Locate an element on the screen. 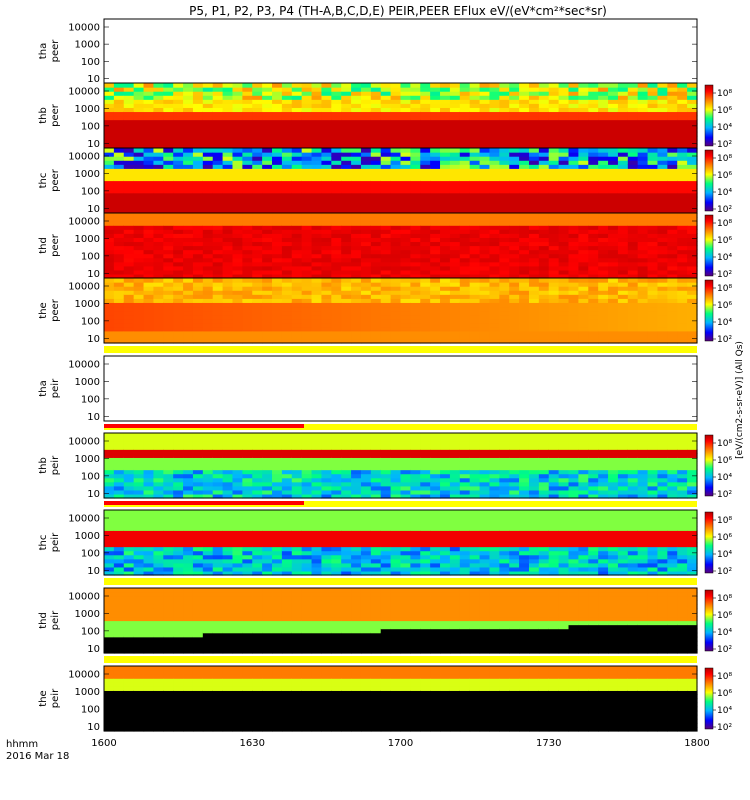  y-tick-label: 1000 is located at coordinates (87, 109).